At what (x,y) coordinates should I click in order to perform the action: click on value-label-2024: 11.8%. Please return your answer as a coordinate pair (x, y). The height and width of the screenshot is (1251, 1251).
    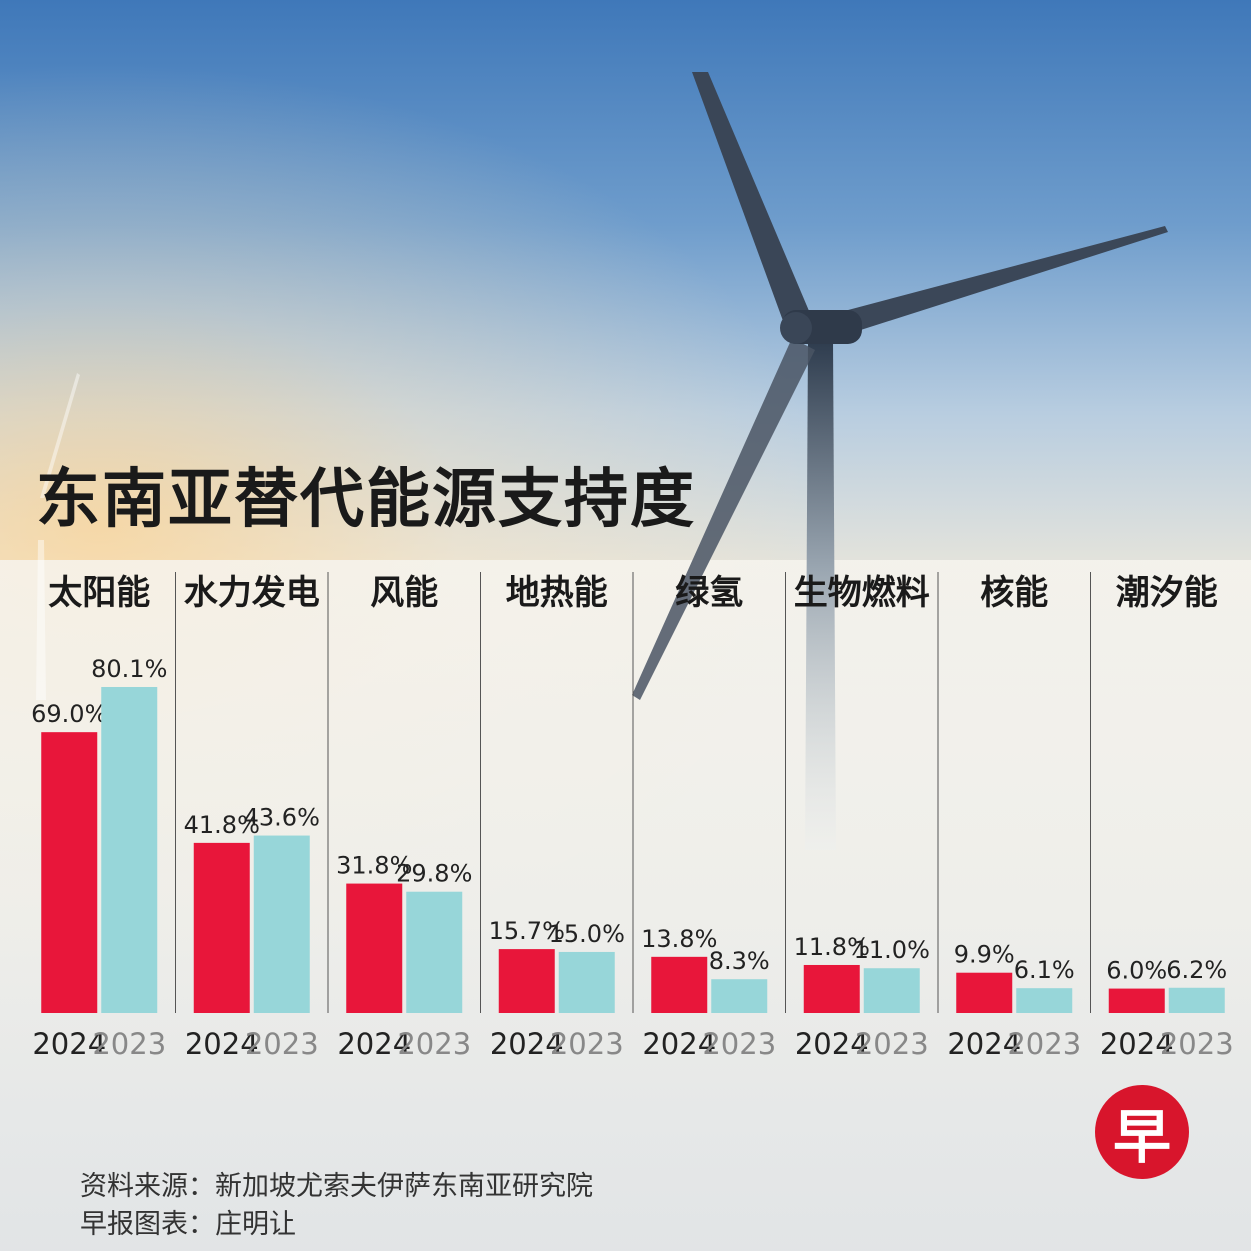
    Looking at the image, I should click on (832, 947).